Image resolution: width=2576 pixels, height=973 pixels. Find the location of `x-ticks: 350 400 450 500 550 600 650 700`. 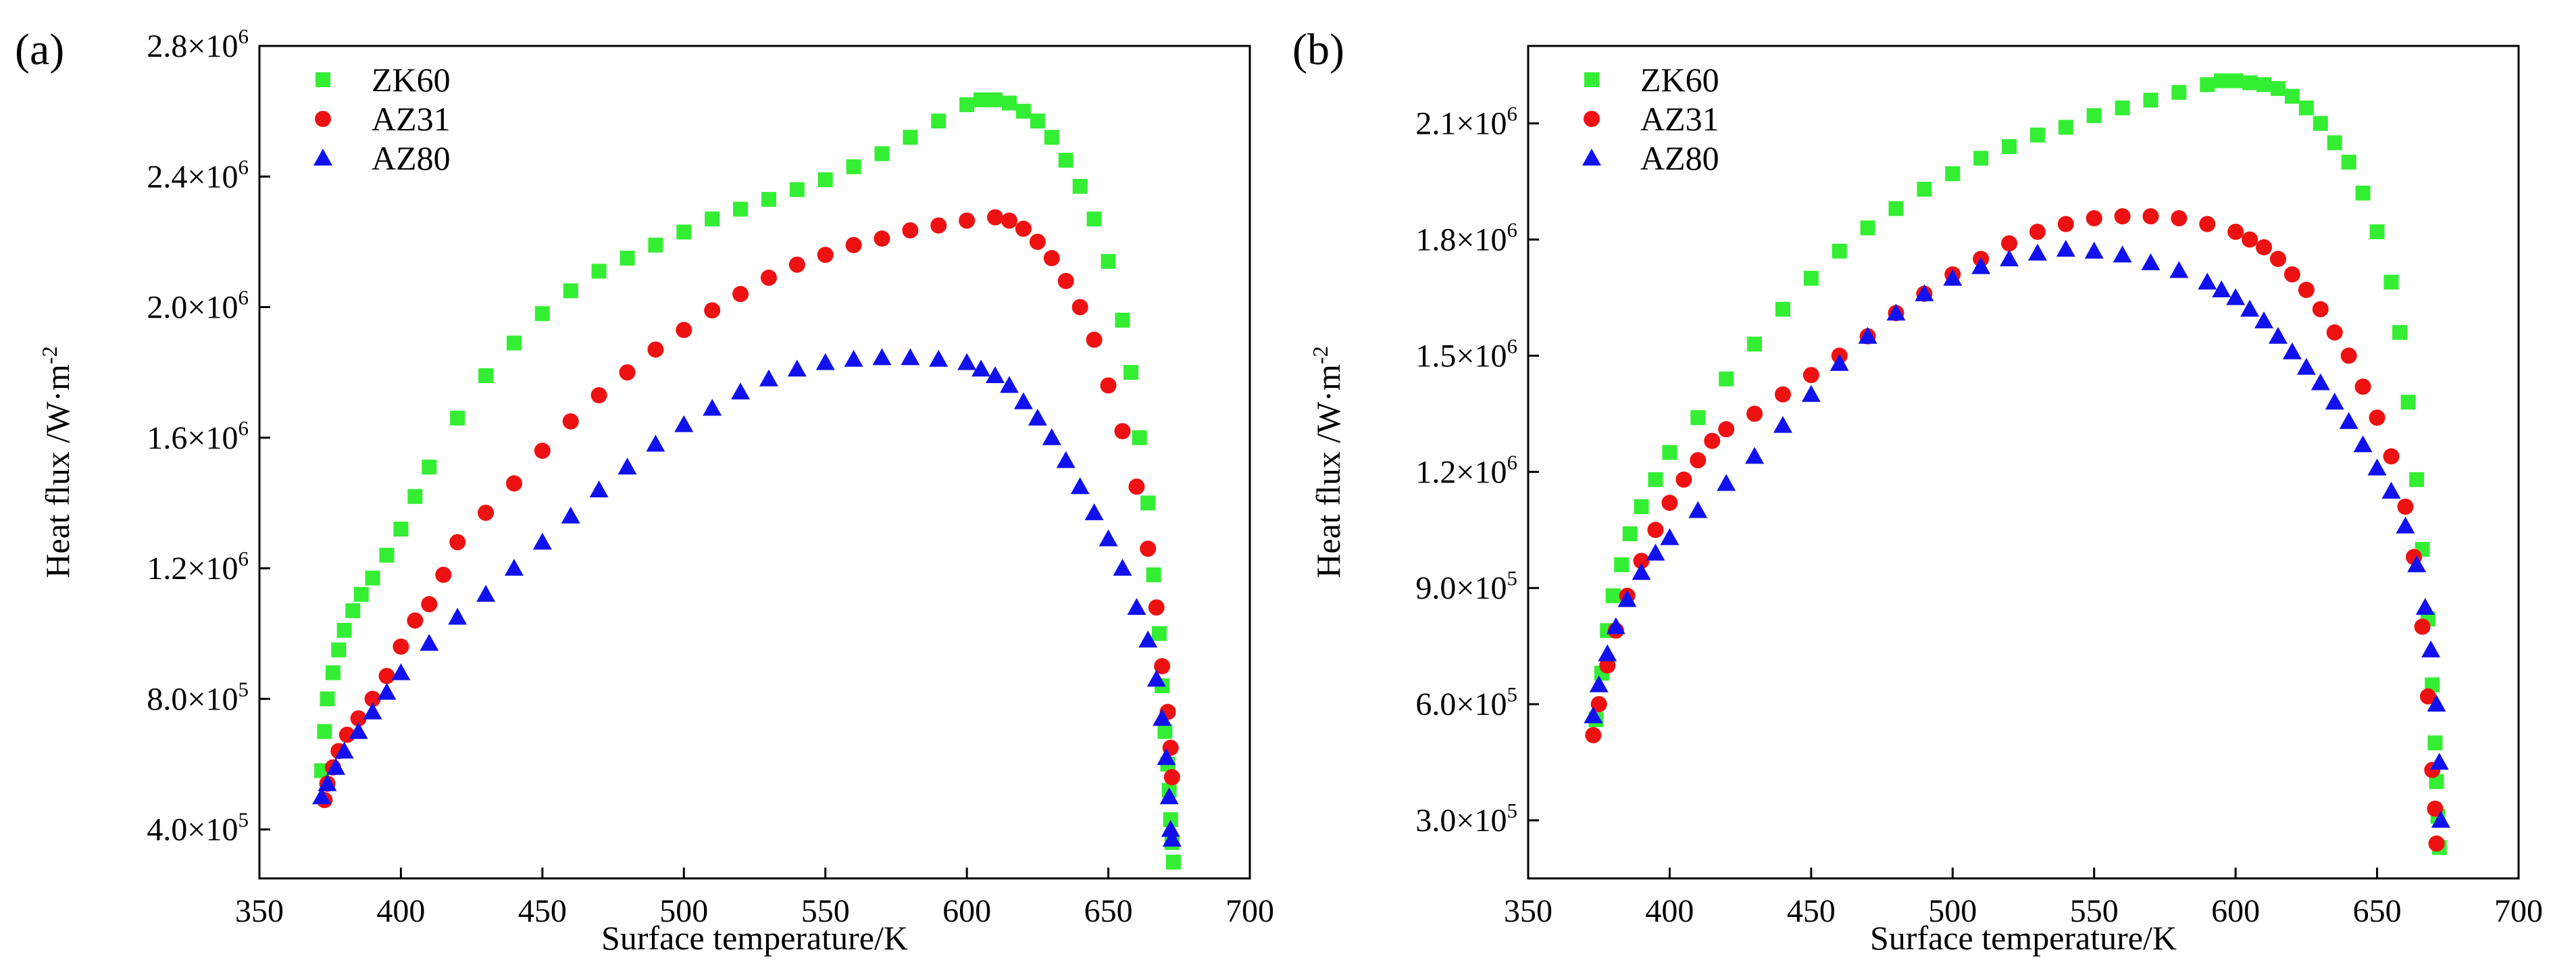

x-ticks: 350 400 450 500 550 600 650 700 is located at coordinates (754, 899).